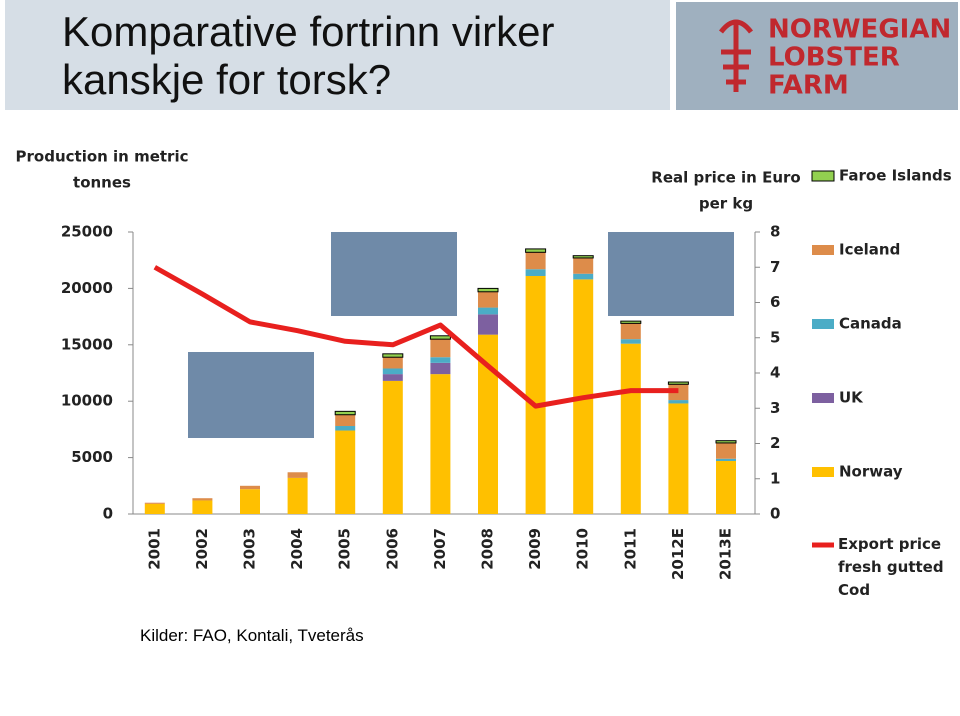  I want to click on legend-label: UK, so click(851, 398).